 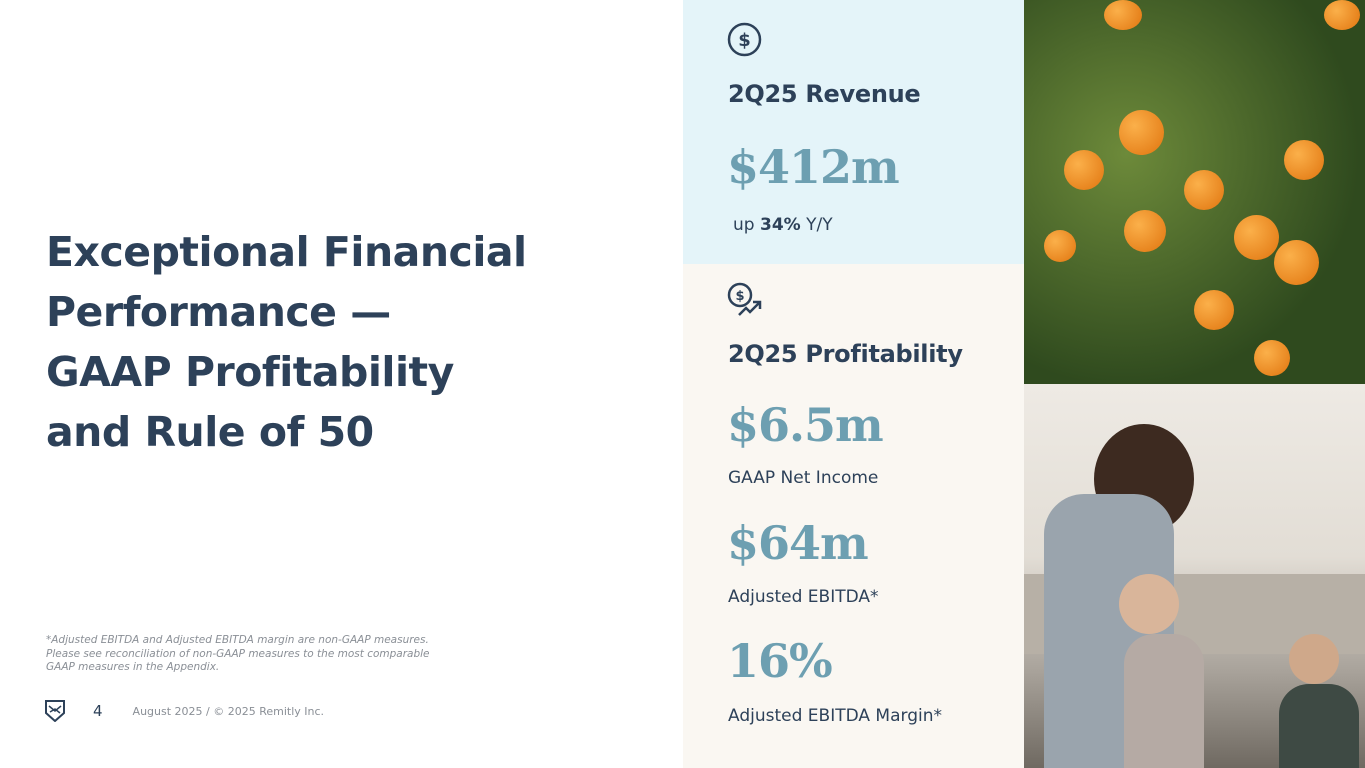 I want to click on metric-label: Adjusted EBITDA*, so click(x=803, y=597).